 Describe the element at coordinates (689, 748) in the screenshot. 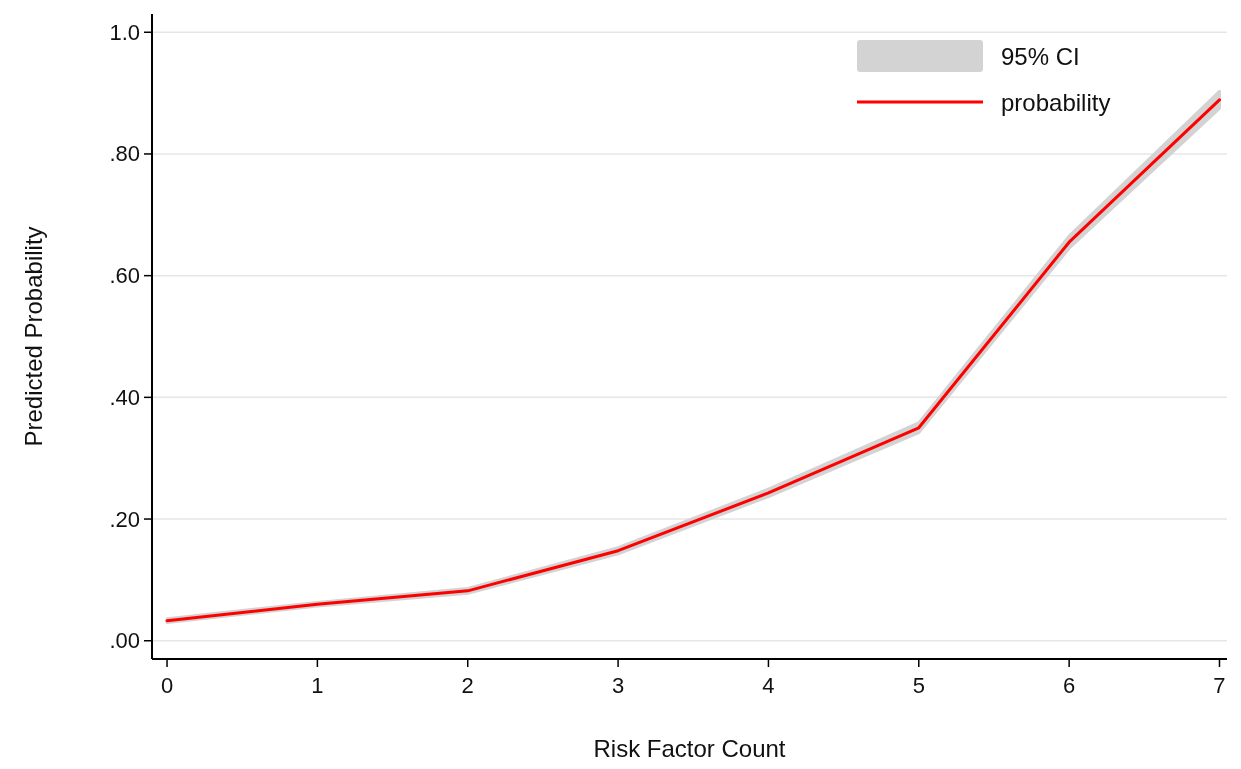

I see `x-axis-title: Risk Factor Count` at that location.